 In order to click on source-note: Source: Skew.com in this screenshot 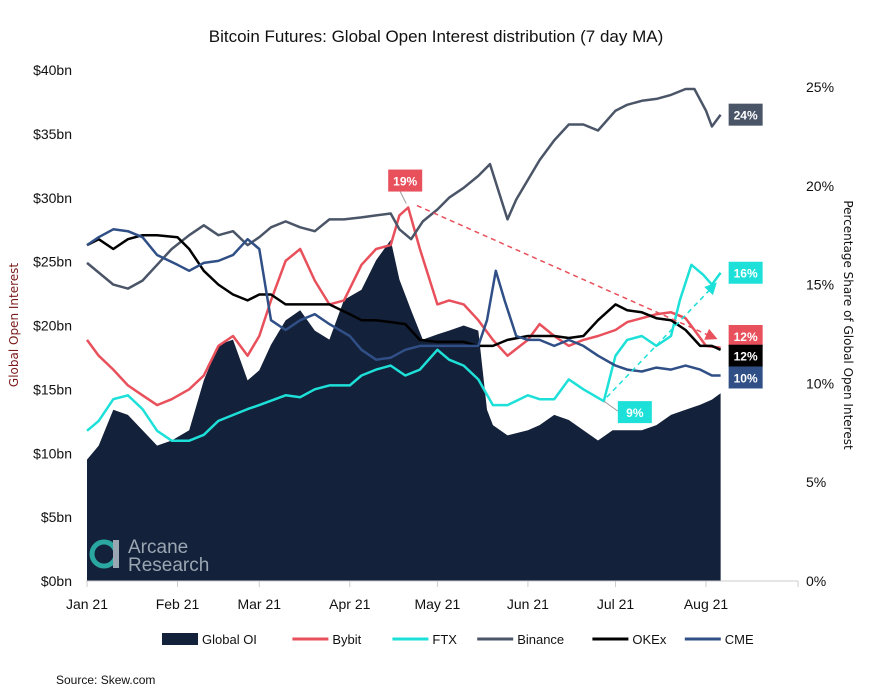, I will do `click(105, 680)`.